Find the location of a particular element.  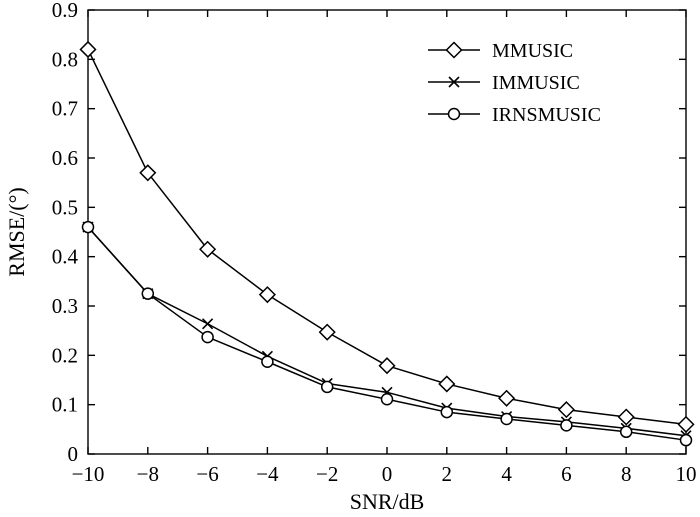

x-tick-label: −8 is located at coordinates (148, 474).